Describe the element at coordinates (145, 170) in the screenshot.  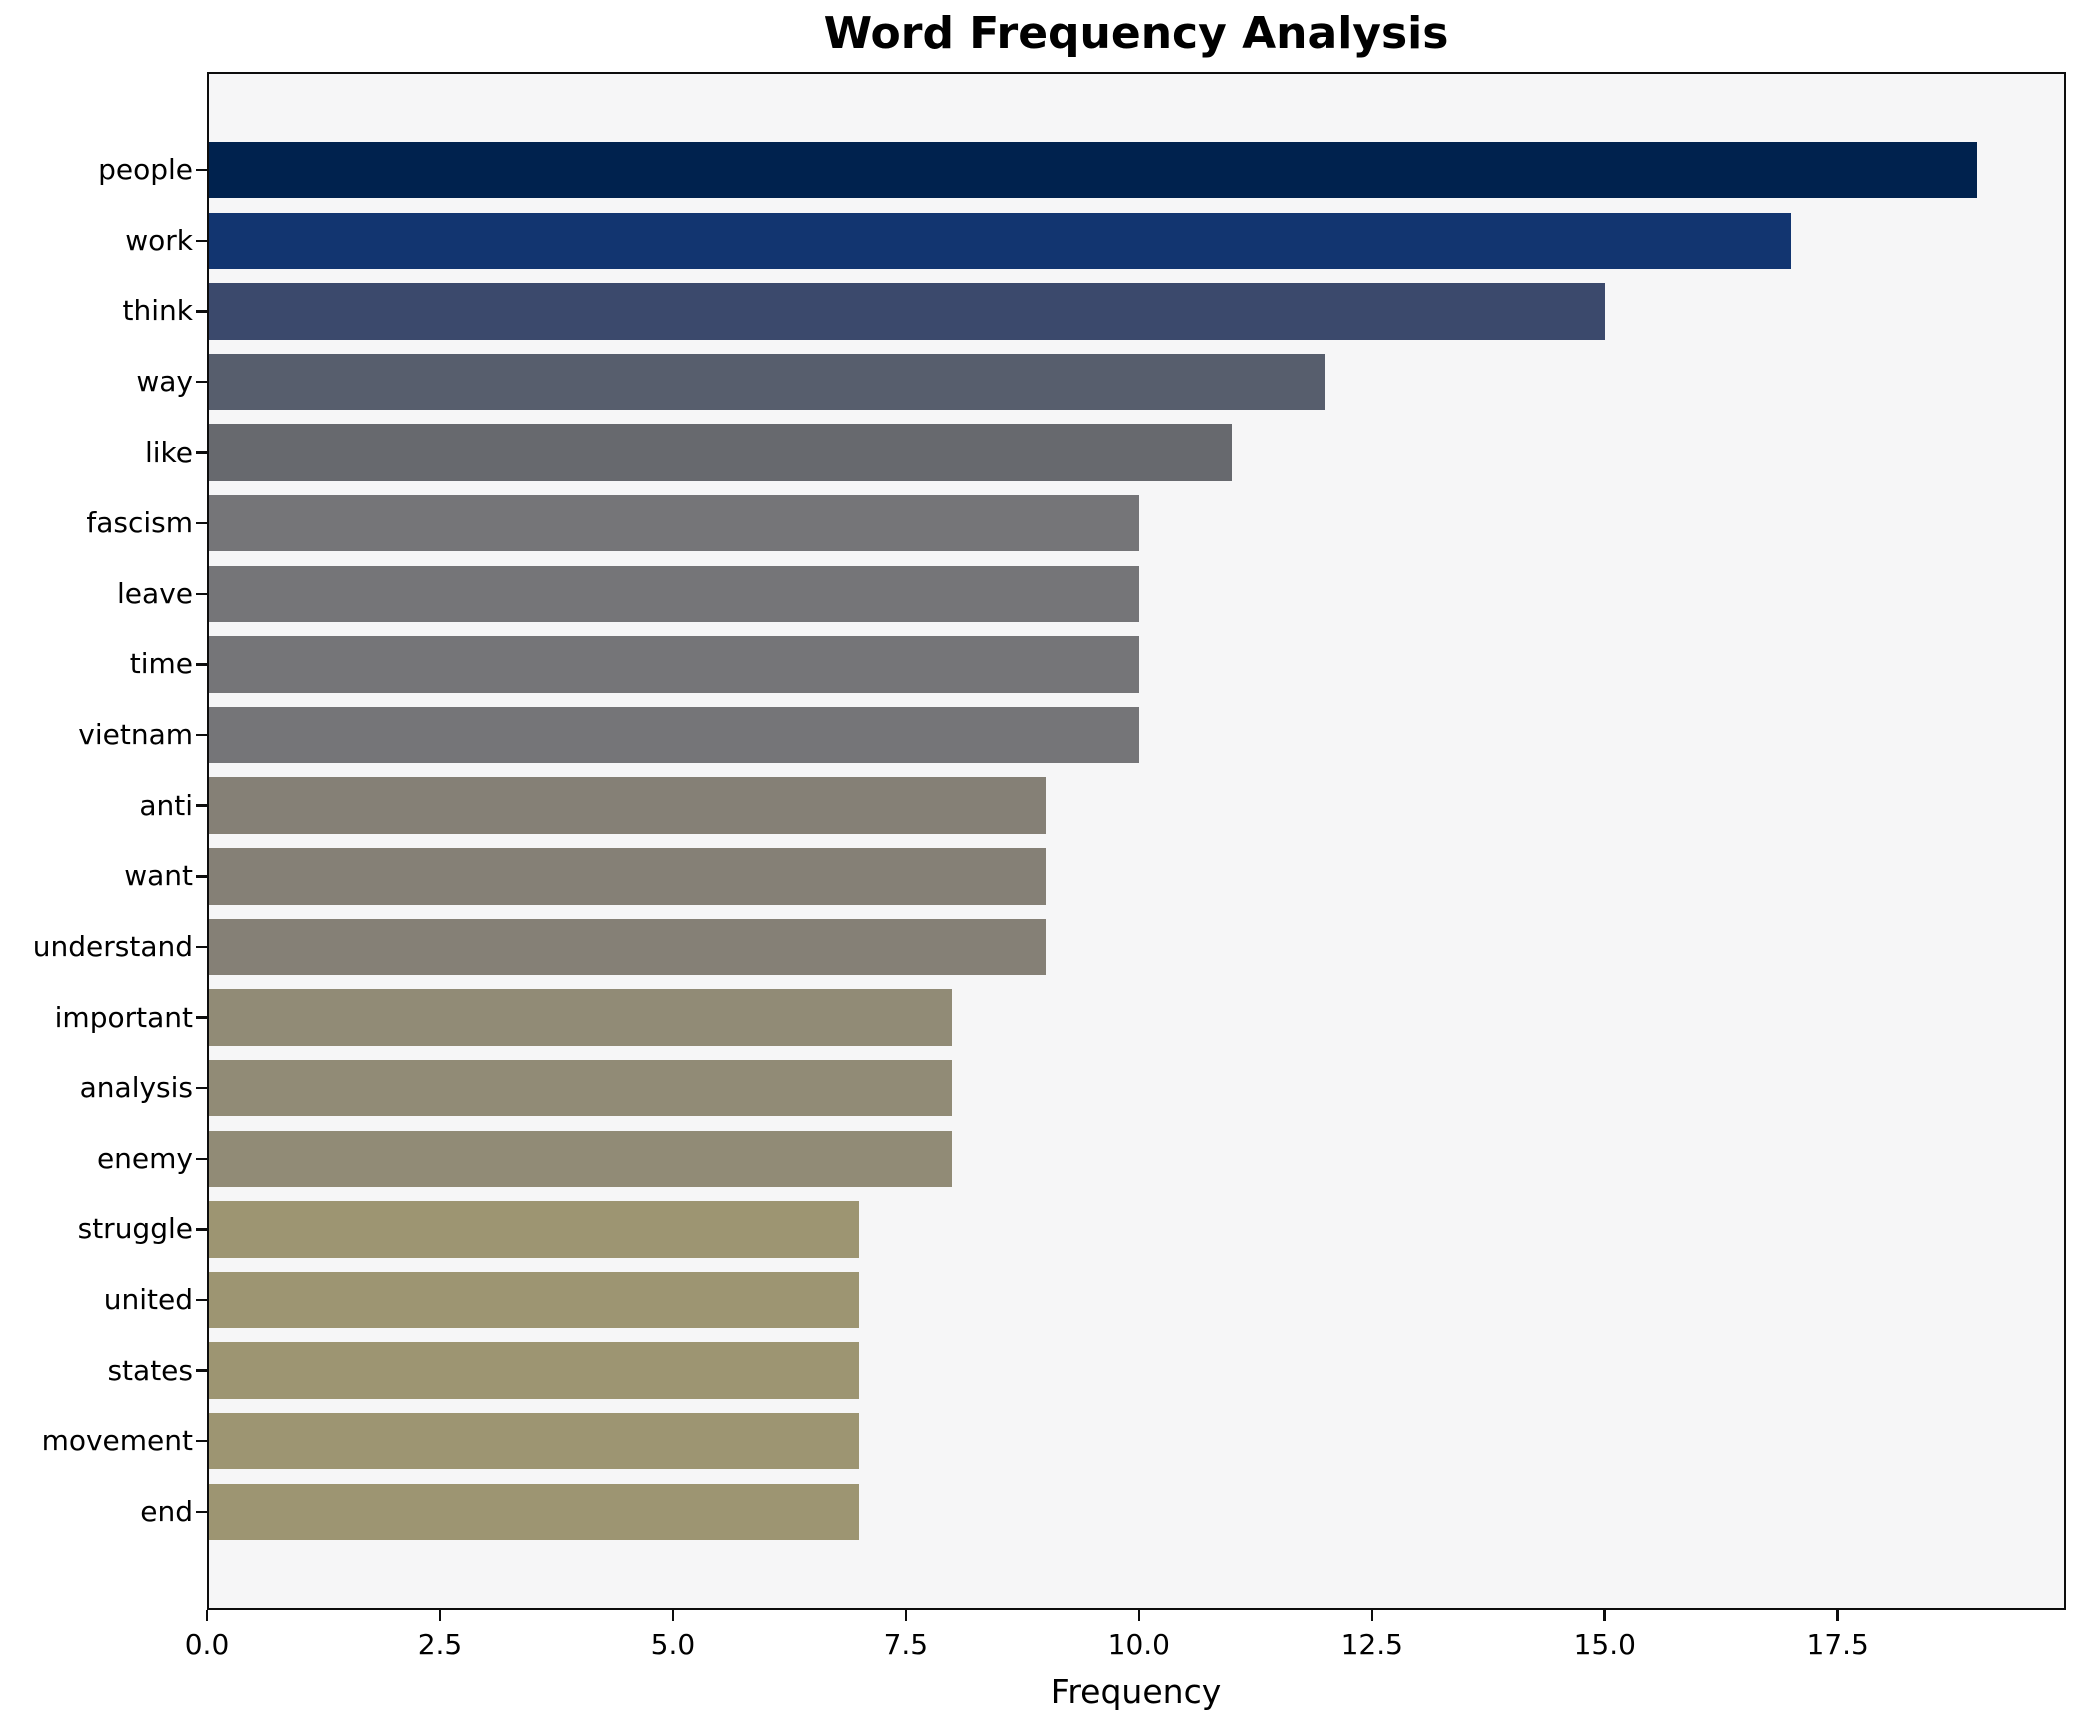
I see `y-tick-label: people` at that location.